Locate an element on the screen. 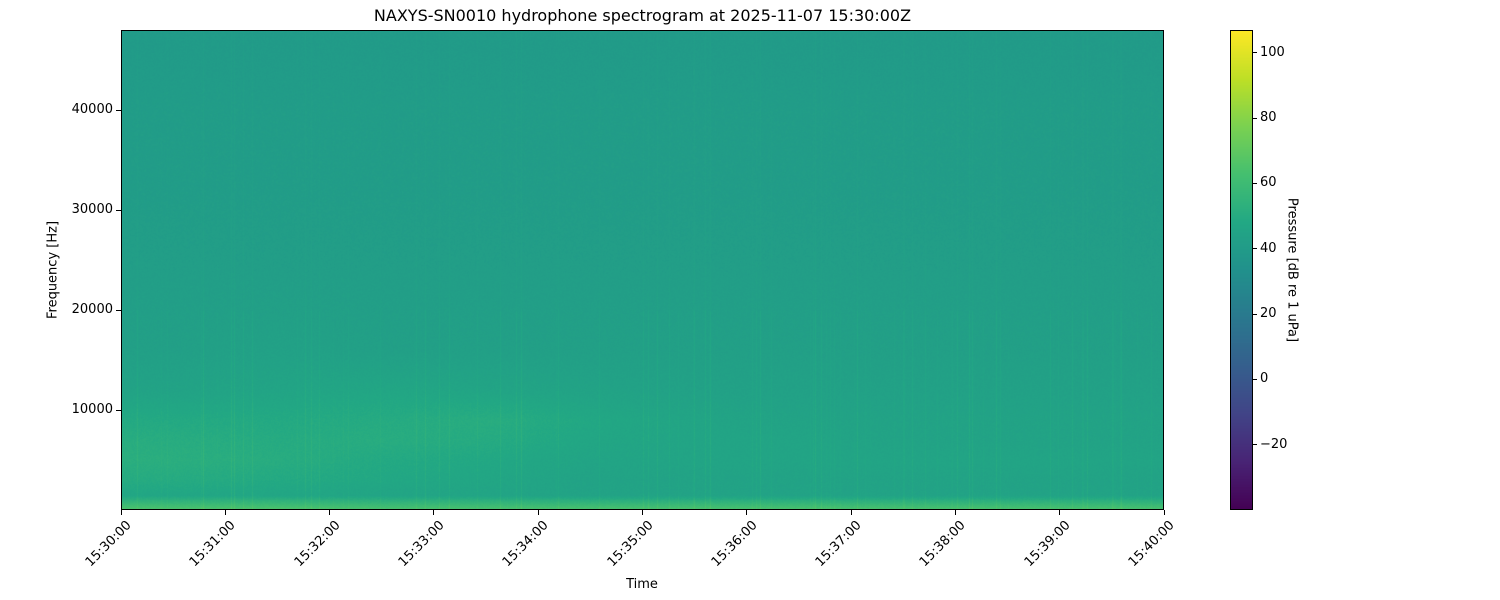 The image size is (1500, 600). colorbar-tick-label: 40 is located at coordinates (1268, 248).